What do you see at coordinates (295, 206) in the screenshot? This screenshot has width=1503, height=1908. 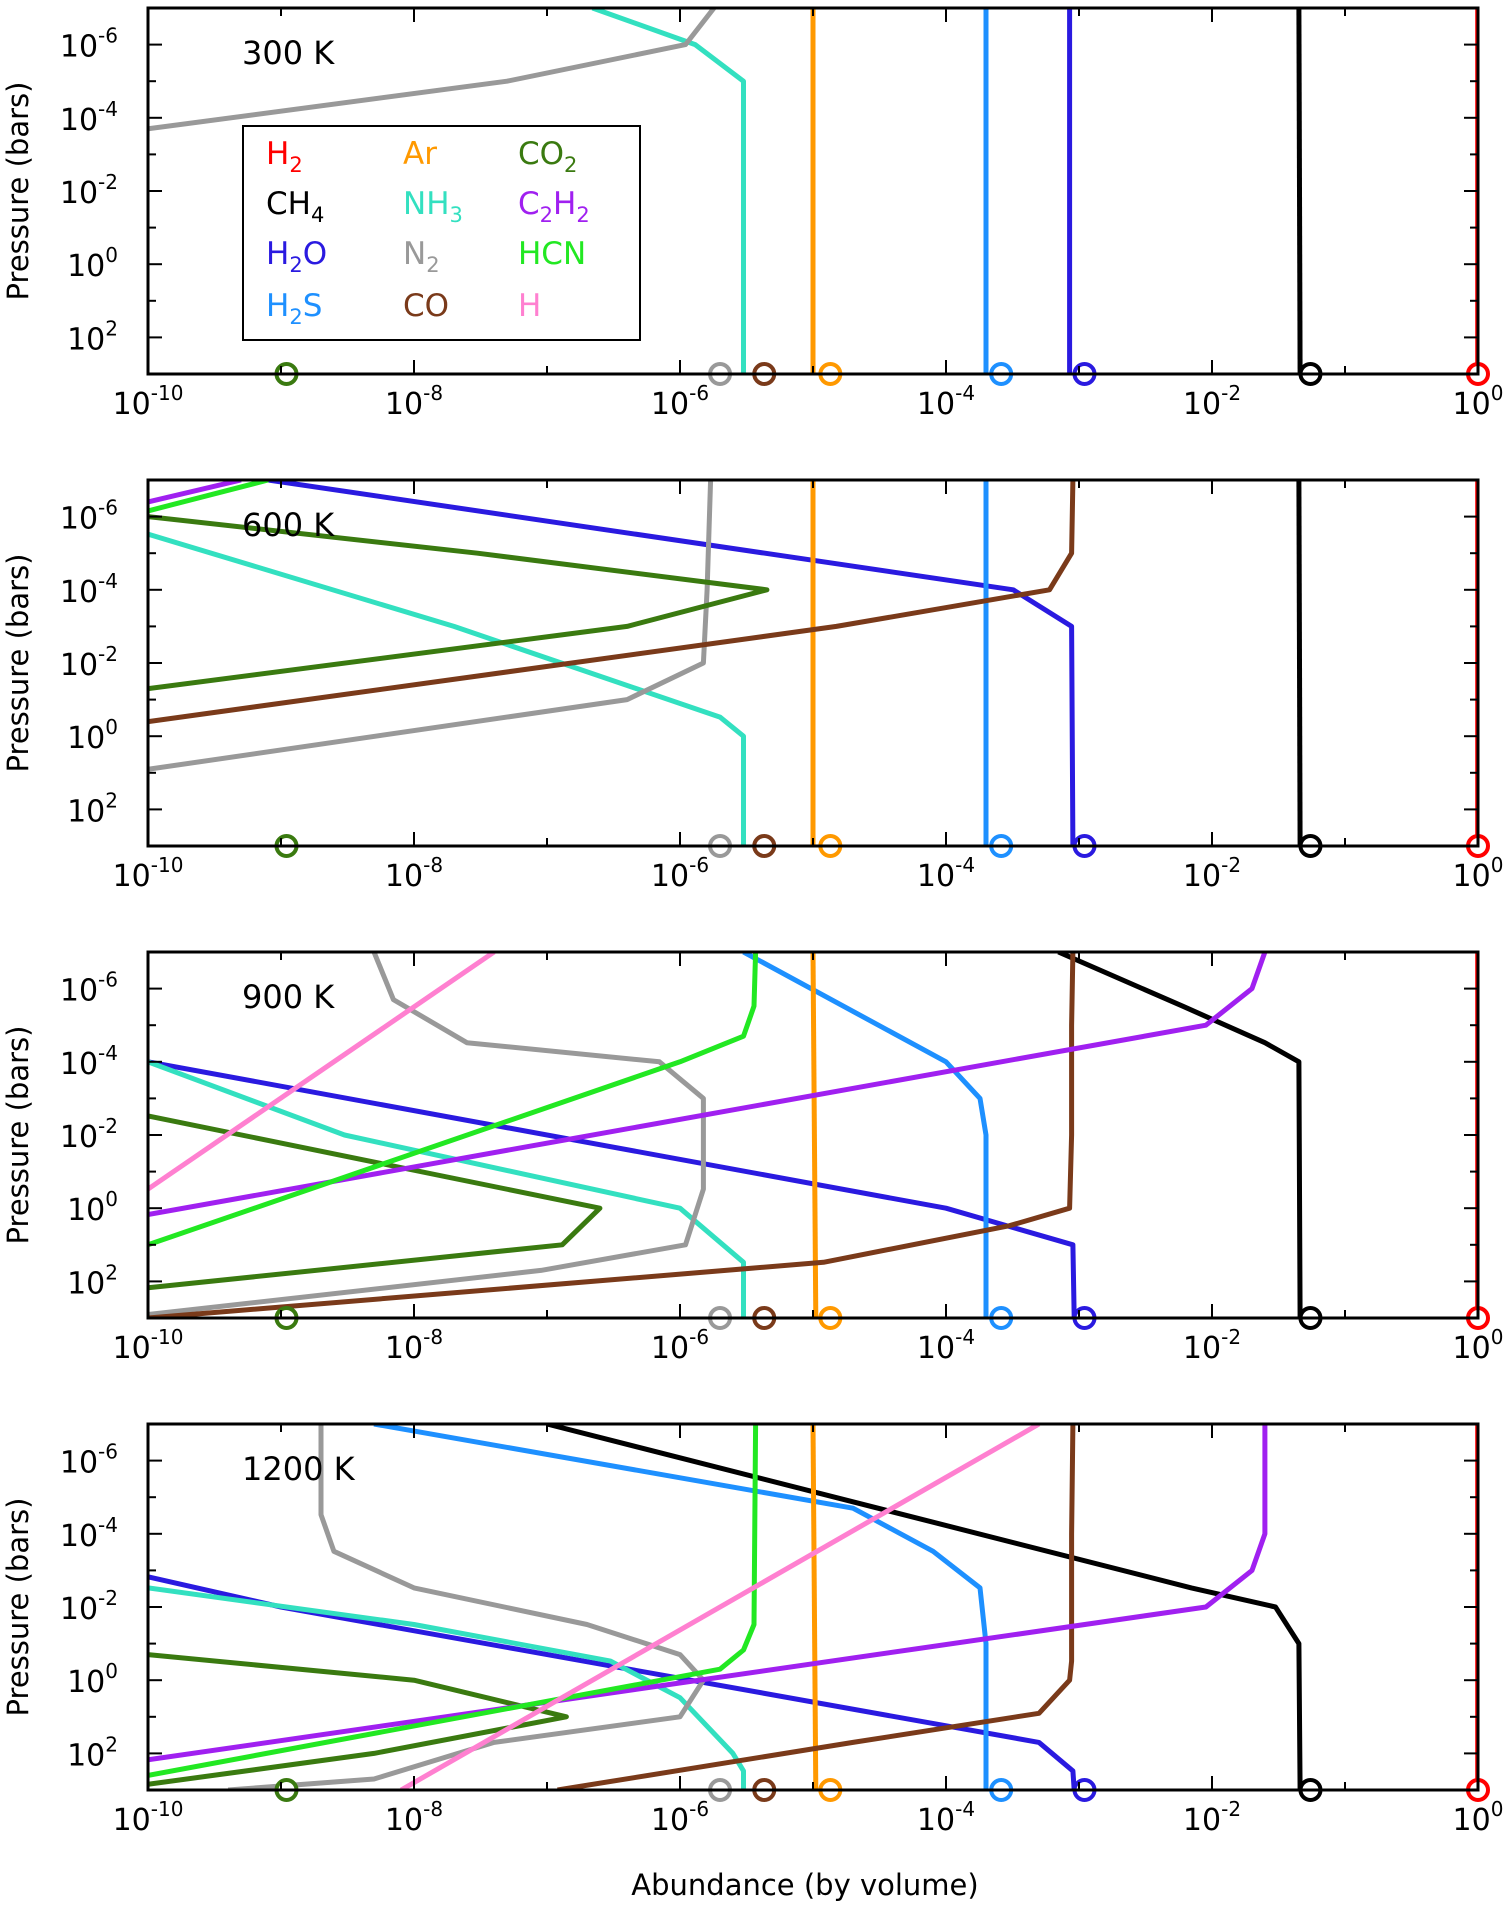 I see `legend-entry: CH4` at bounding box center [295, 206].